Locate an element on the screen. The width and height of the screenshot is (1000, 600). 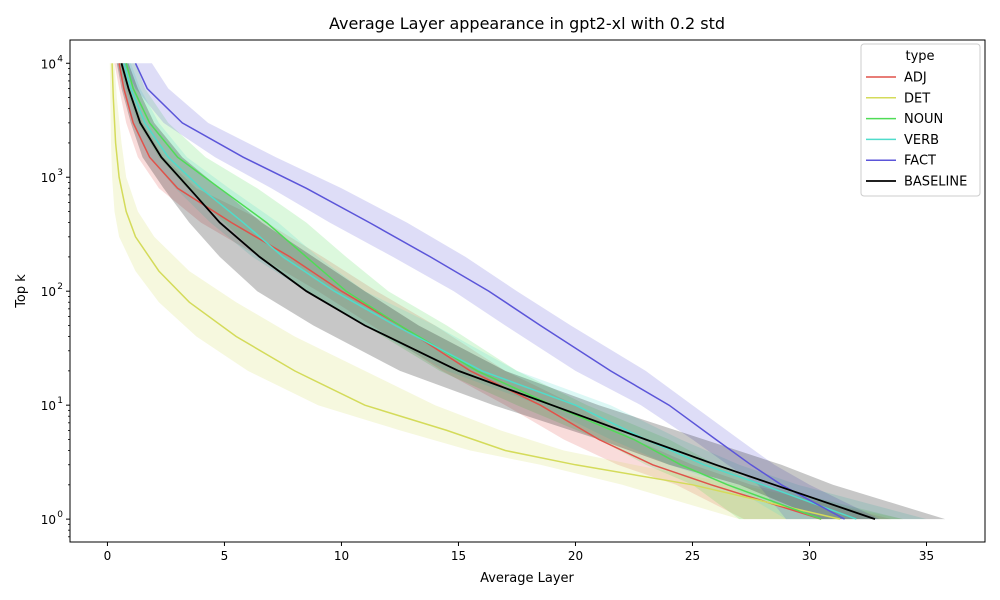
legend-label-det: DET is located at coordinates (917, 98).